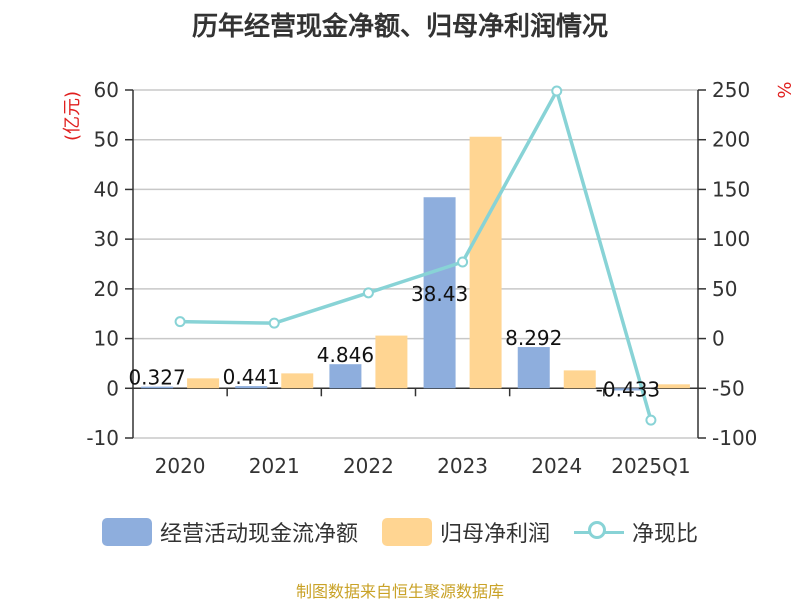 This screenshot has height=602, width=800. I want to click on data-label-cashflow-2024: 8.292, so click(533, 338).